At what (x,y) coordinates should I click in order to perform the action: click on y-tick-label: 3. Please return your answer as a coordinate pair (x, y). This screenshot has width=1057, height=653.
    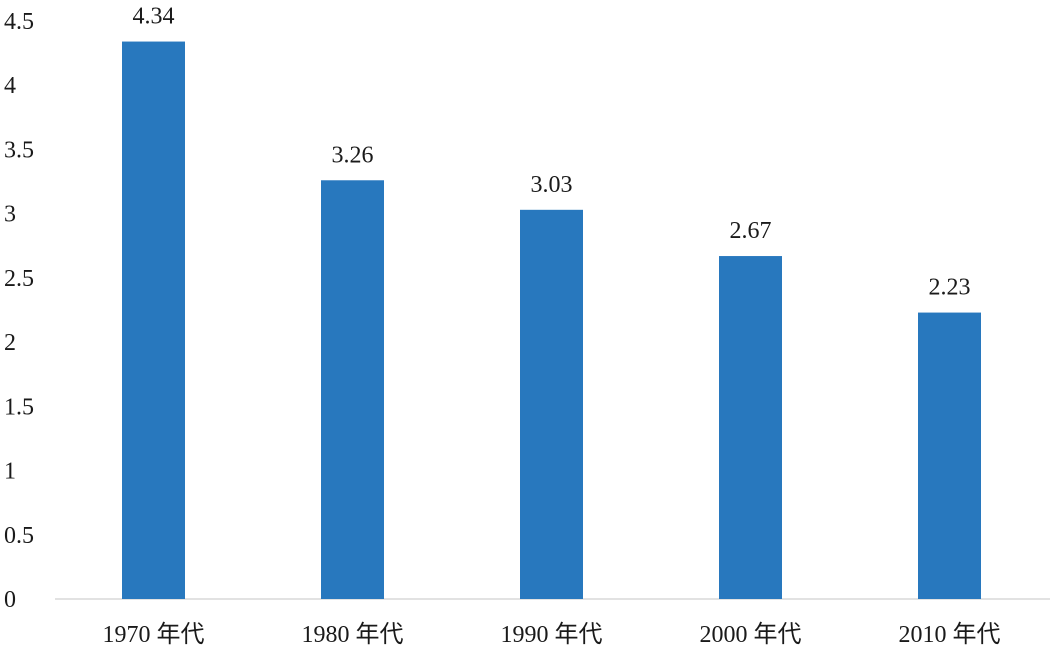
    Looking at the image, I should click on (10, 215).